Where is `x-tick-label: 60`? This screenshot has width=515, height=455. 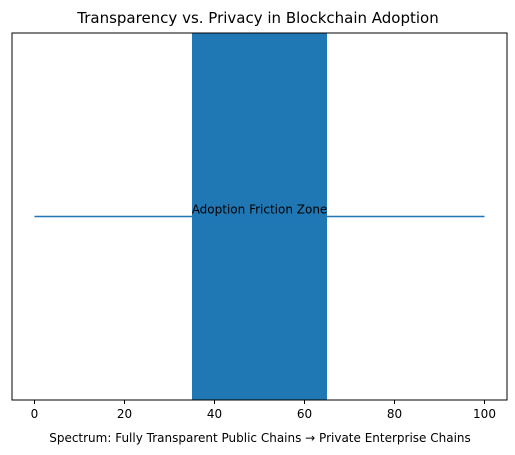
x-tick-label: 60 is located at coordinates (304, 414).